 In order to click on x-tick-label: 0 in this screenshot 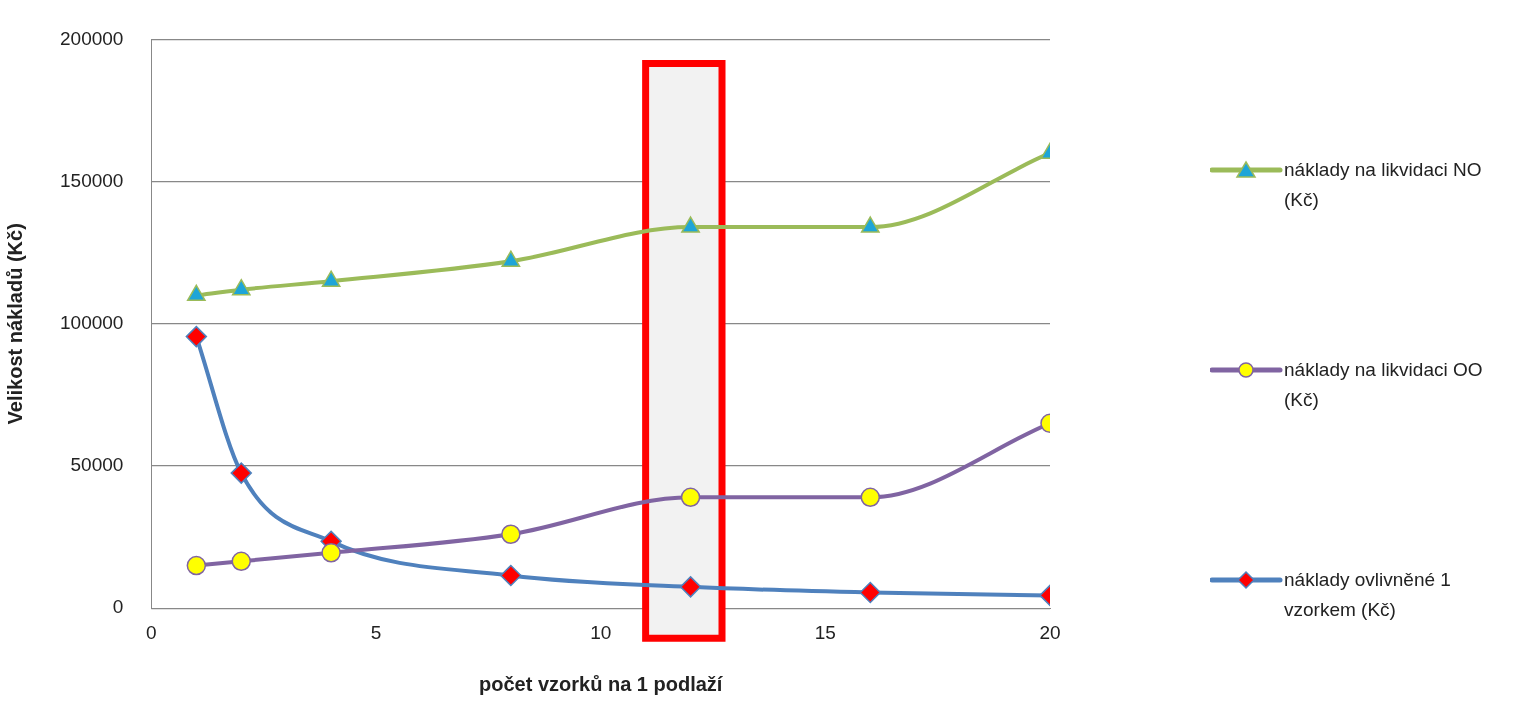, I will do `click(151, 632)`.